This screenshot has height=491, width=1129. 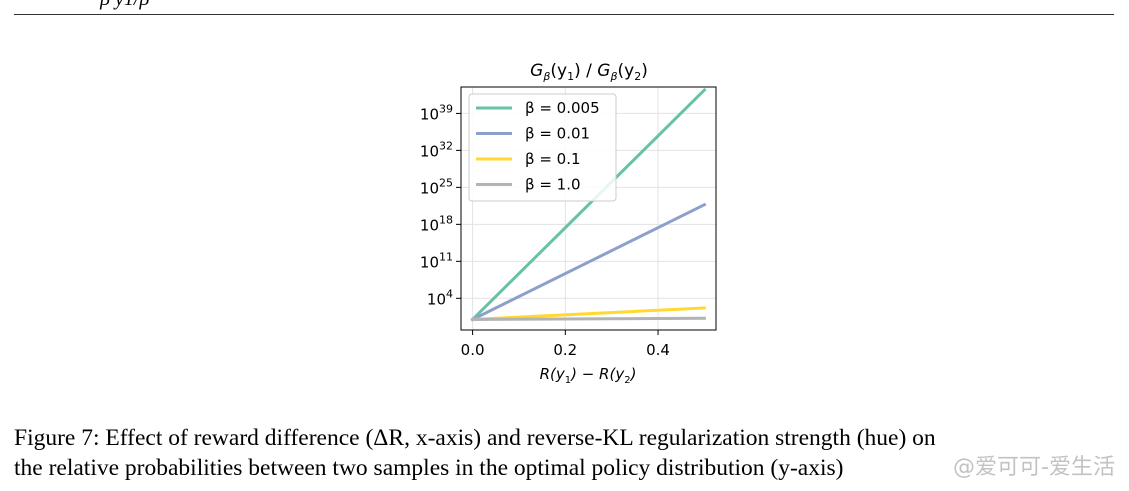 I want to click on series-lines, so click(x=588, y=204).